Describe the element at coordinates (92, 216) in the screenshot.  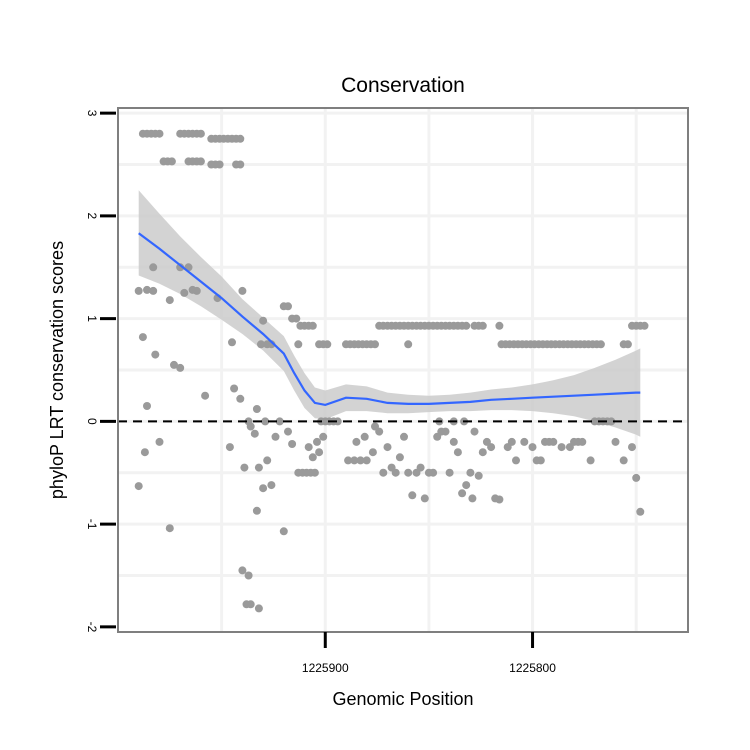
I see `y-tick-label: 2` at that location.